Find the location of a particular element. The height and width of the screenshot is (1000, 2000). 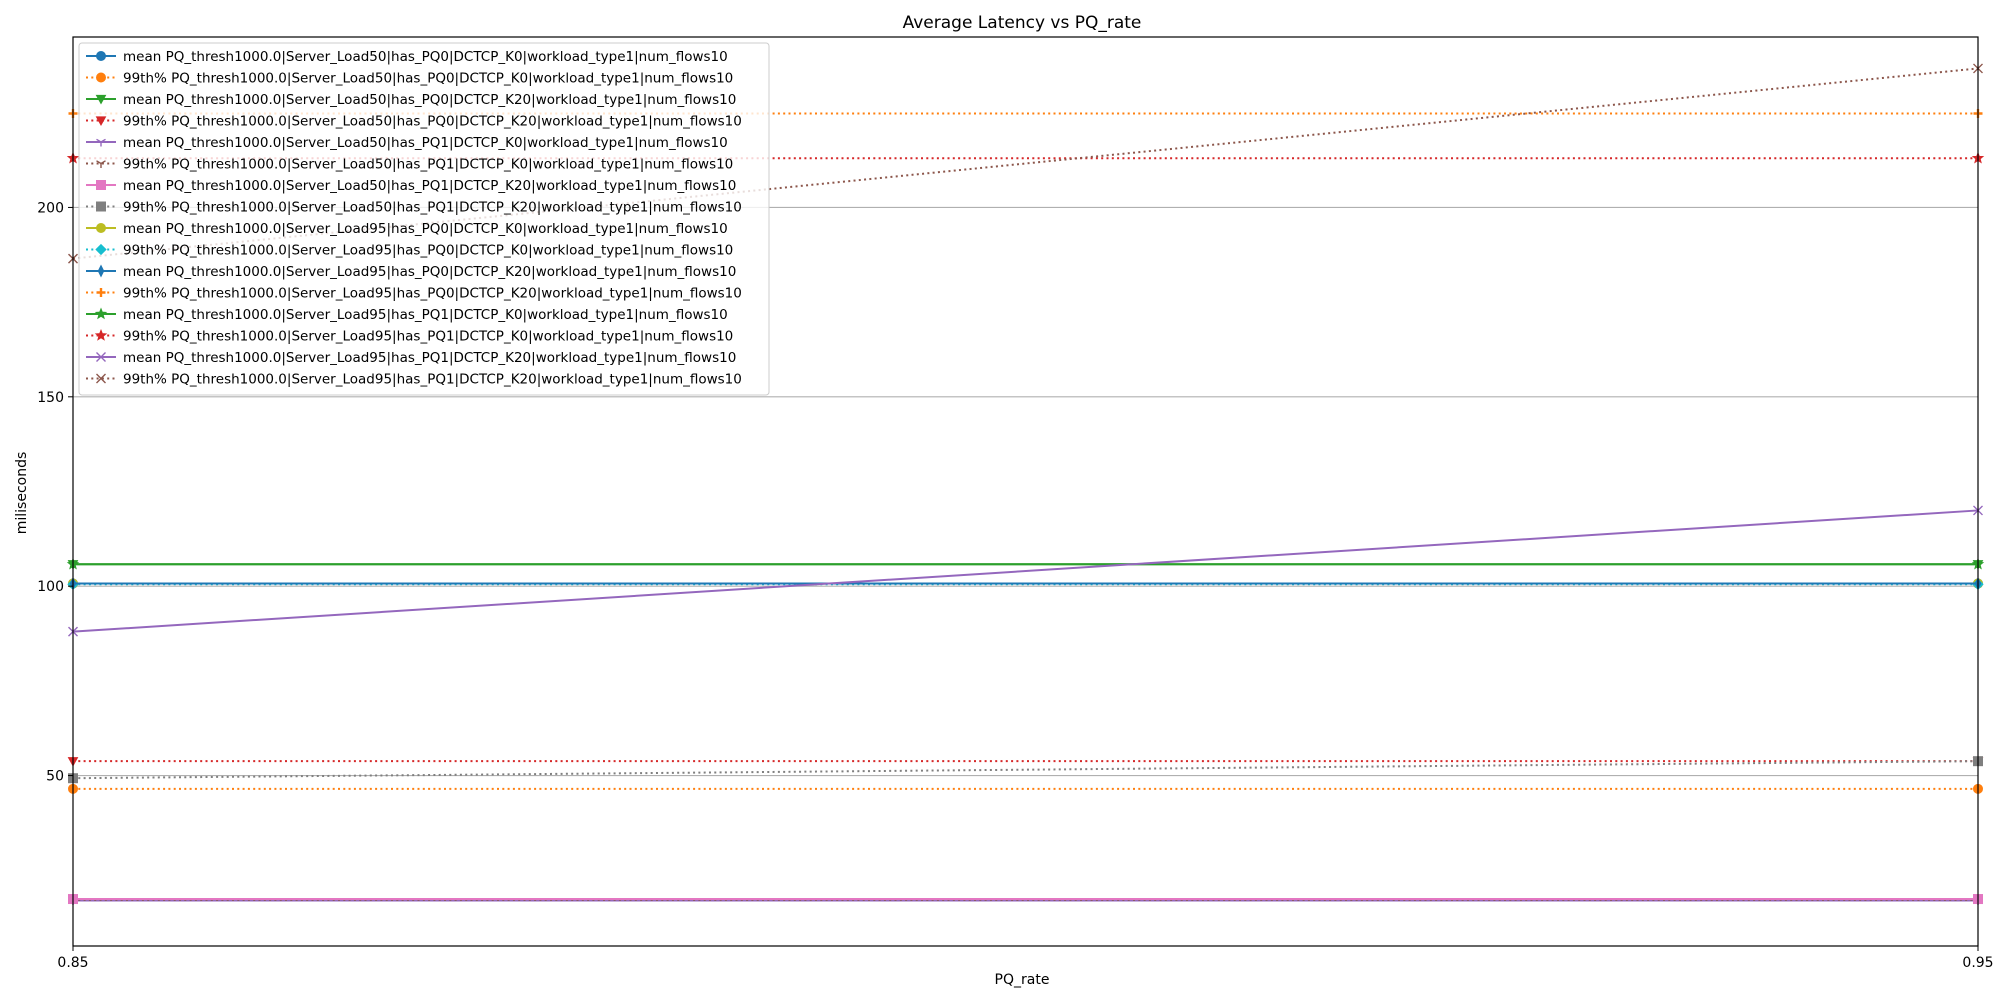

chart-title: Average Latency vs PQ_rate is located at coordinates (1022, 23).